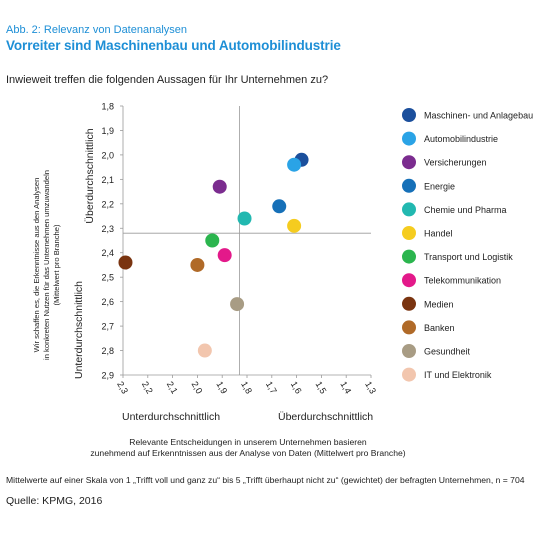 The width and height of the screenshot is (540, 539). What do you see at coordinates (107, 278) in the screenshot?
I see `y-tick-label: 2,5` at bounding box center [107, 278].